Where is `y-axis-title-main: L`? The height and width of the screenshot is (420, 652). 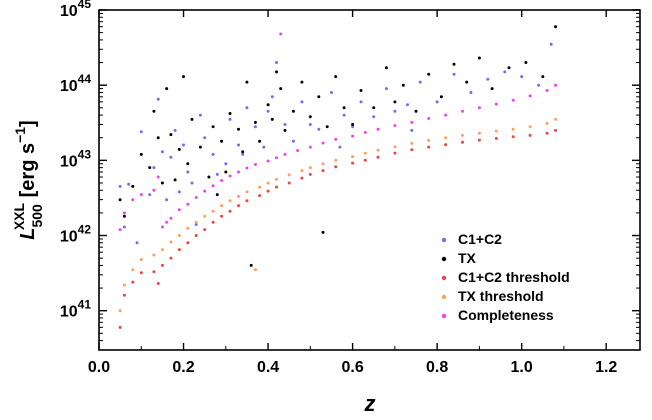 y-axis-title-main: L is located at coordinates (28, 234).